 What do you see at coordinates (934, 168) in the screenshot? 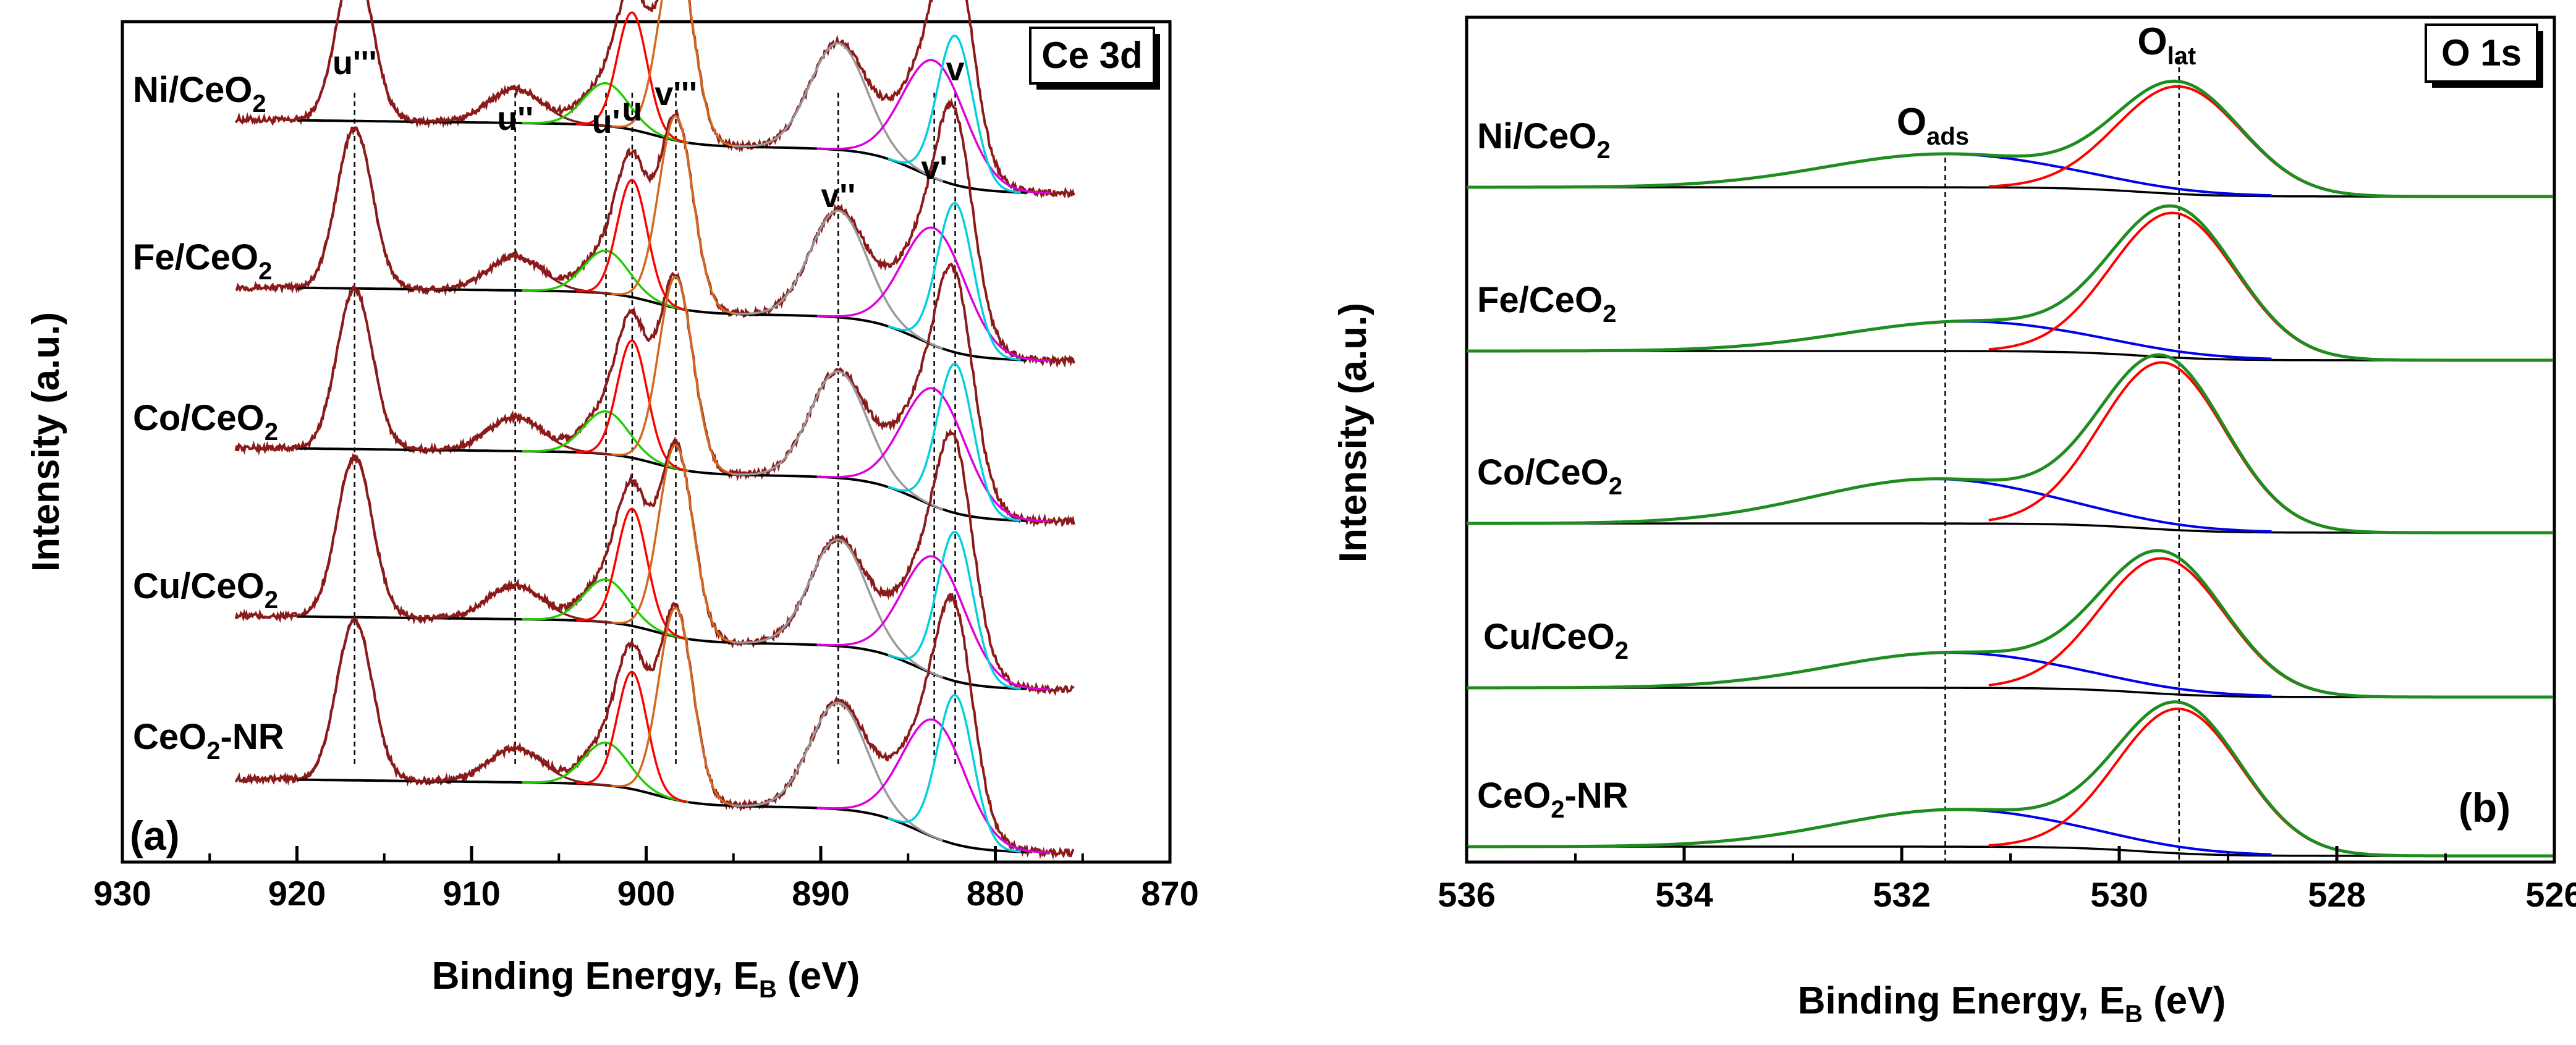
I see `ce3d-peak-label: v'` at bounding box center [934, 168].